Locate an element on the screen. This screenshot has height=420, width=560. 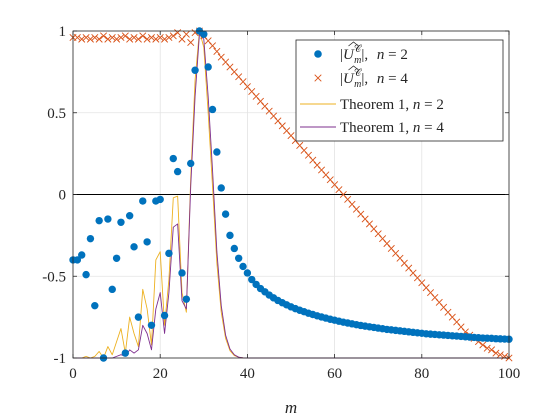
x-tick-label: 20 is located at coordinates (160, 374).